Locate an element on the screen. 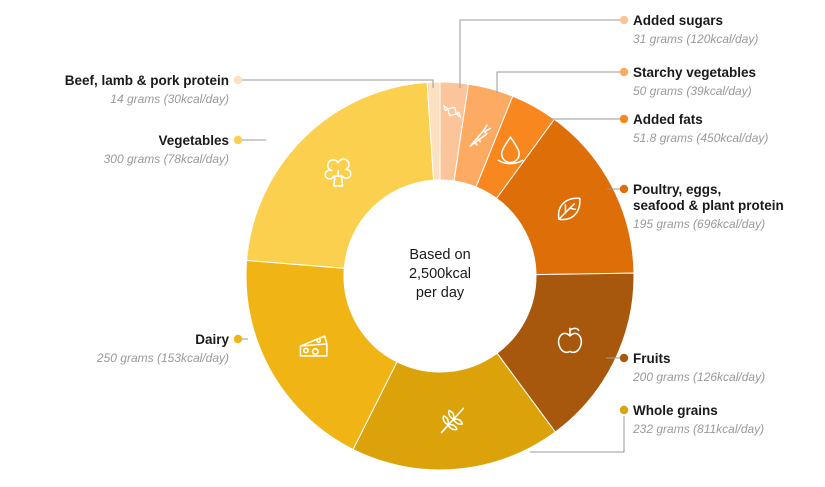 The image size is (825, 487). cheese-icon is located at coordinates (313, 346).